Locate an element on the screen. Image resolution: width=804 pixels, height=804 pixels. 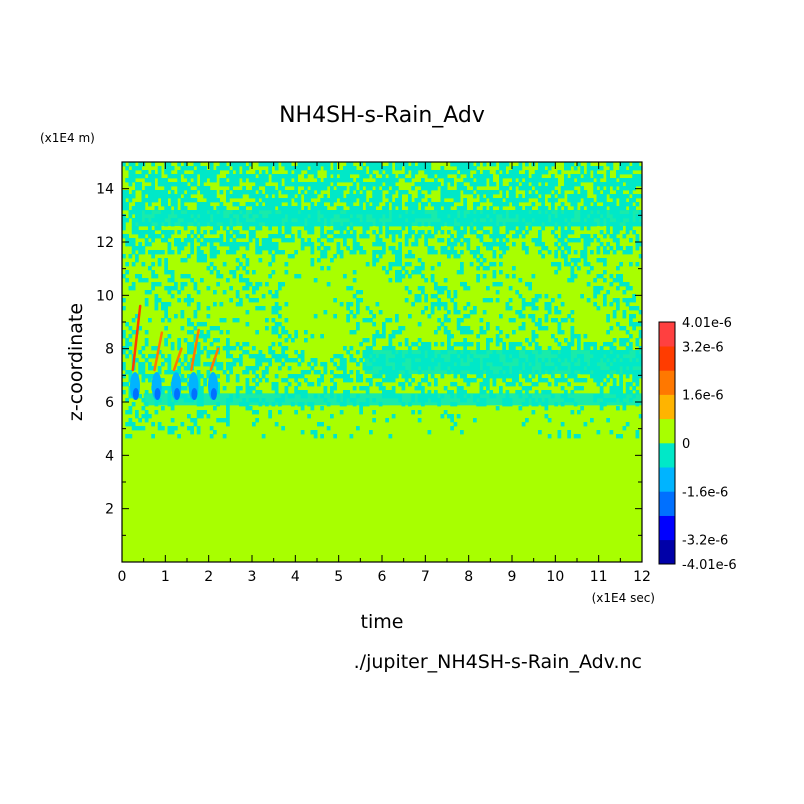
heatmap-band is located at coordinates (392, 399).